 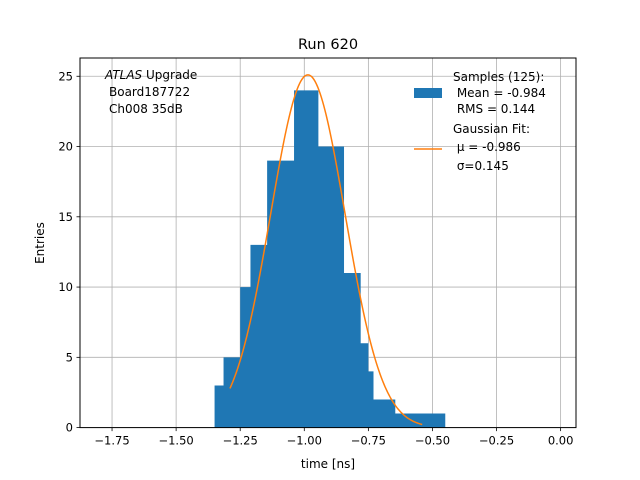 I want to click on x-tick-label: −1.00, so click(x=304, y=441).